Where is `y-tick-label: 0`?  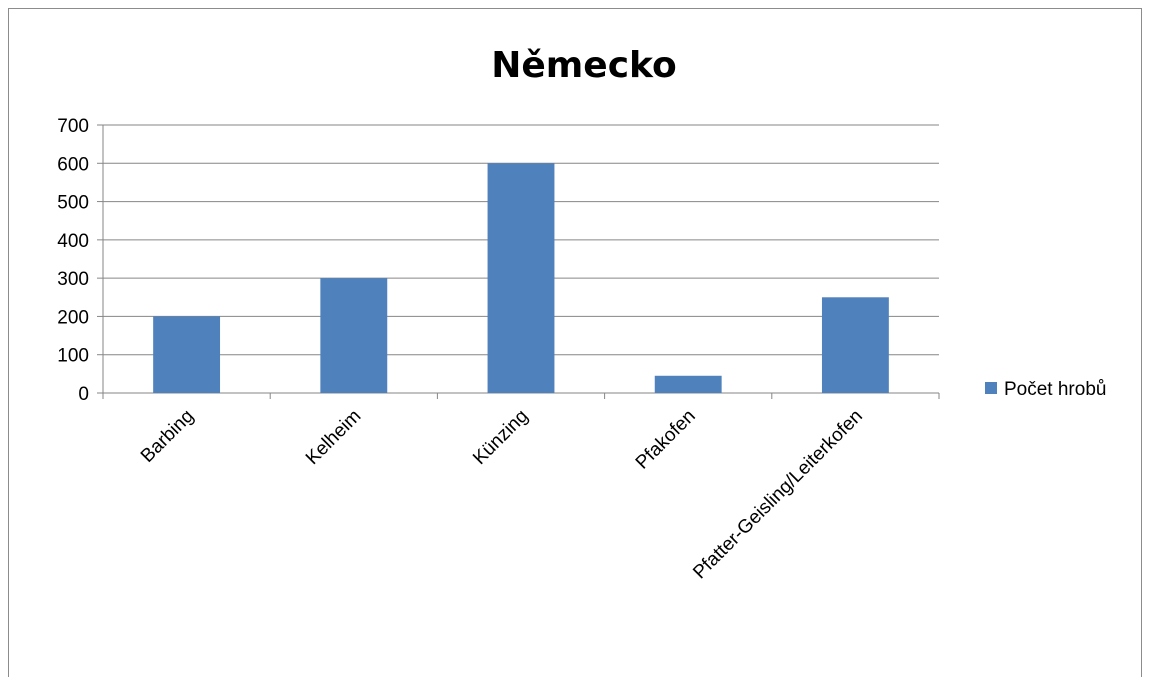
y-tick-label: 0 is located at coordinates (83, 394).